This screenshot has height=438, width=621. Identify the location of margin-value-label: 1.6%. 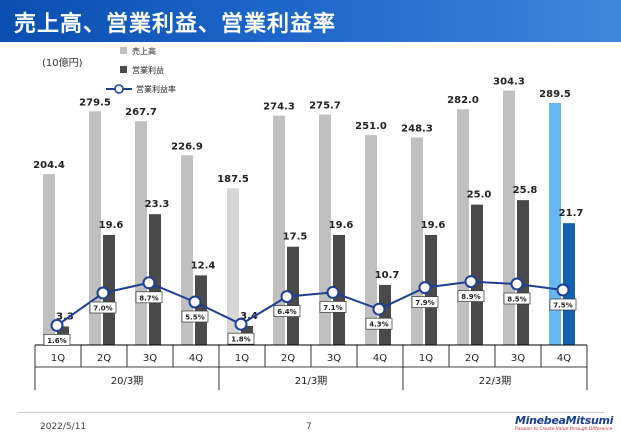
(56, 341).